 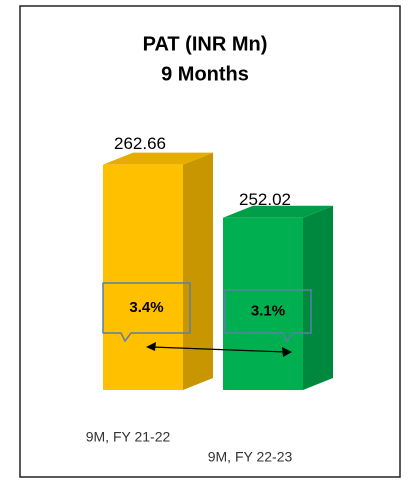 I want to click on annotation: 3.4%, so click(x=146, y=307).